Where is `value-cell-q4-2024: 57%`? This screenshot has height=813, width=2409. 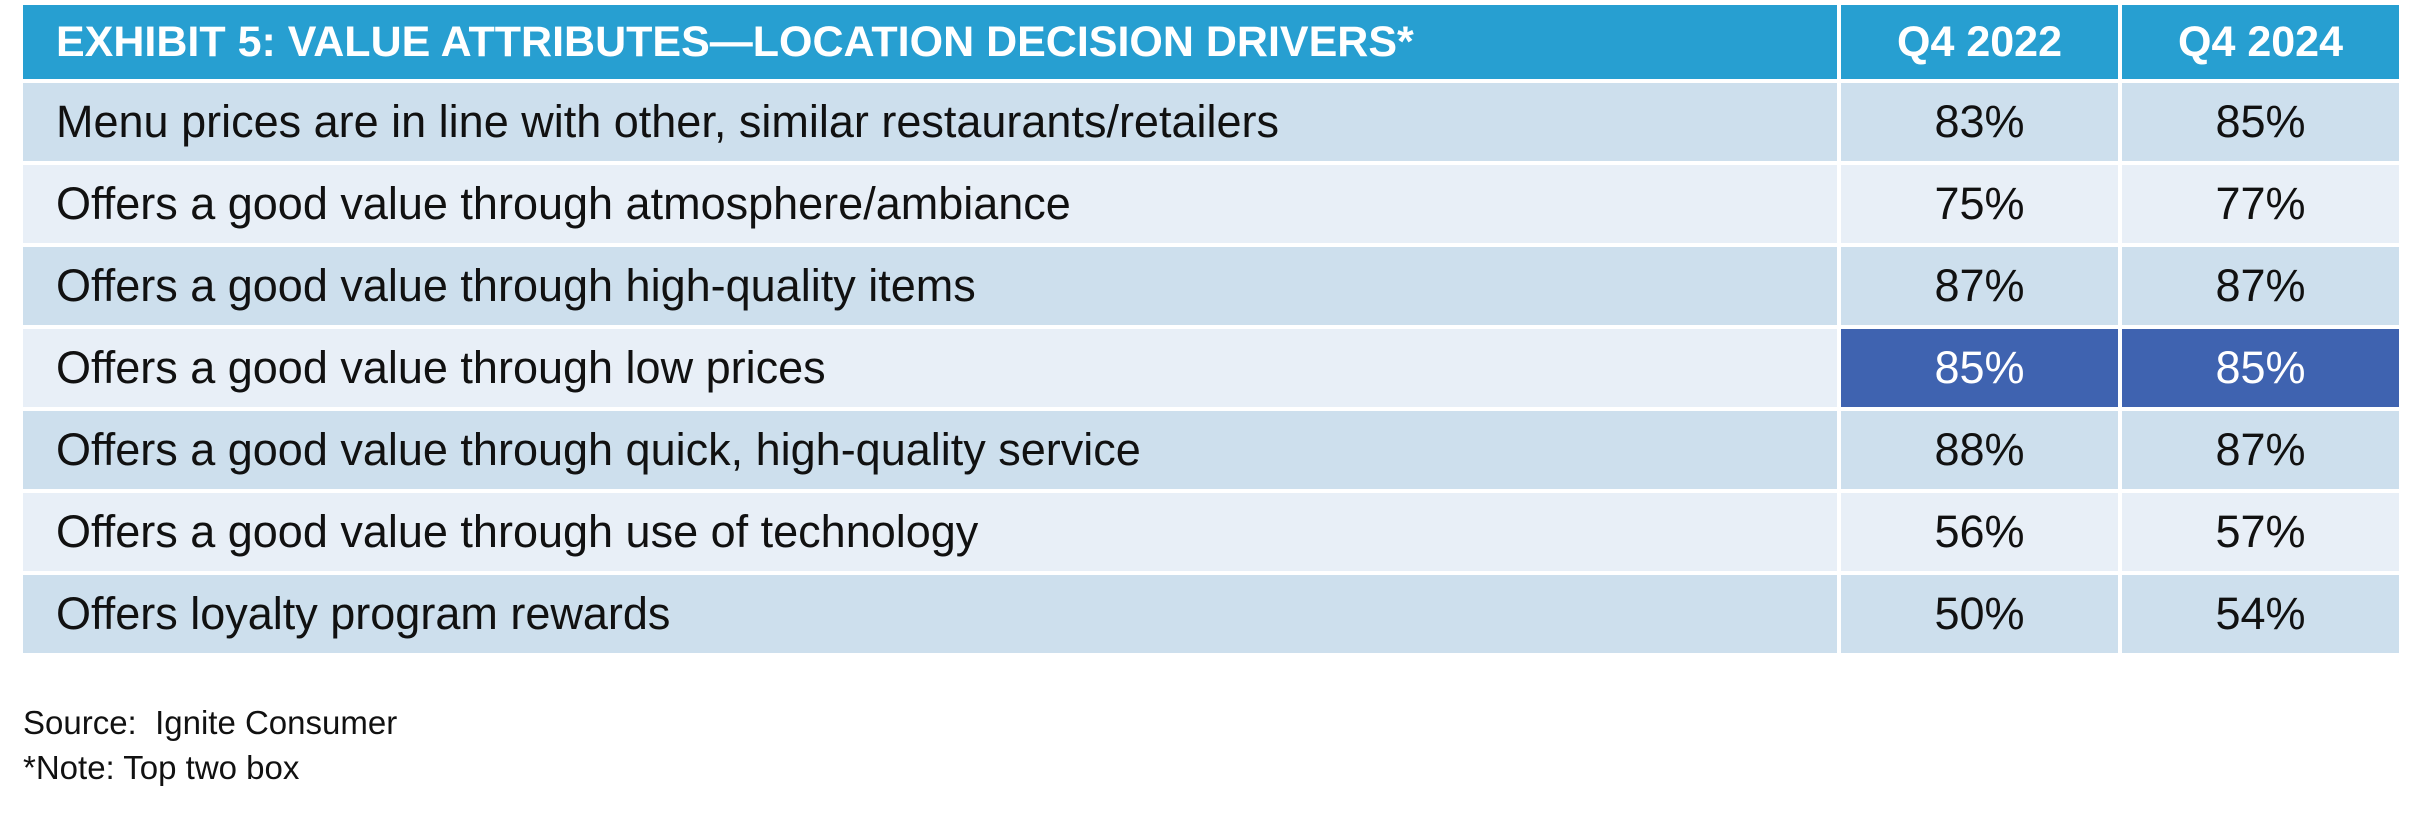 value-cell-q4-2024: 57% is located at coordinates (2260, 532).